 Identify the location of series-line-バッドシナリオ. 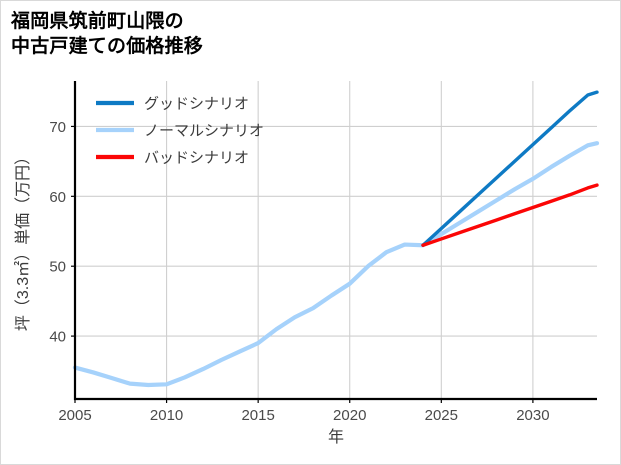
(510, 215).